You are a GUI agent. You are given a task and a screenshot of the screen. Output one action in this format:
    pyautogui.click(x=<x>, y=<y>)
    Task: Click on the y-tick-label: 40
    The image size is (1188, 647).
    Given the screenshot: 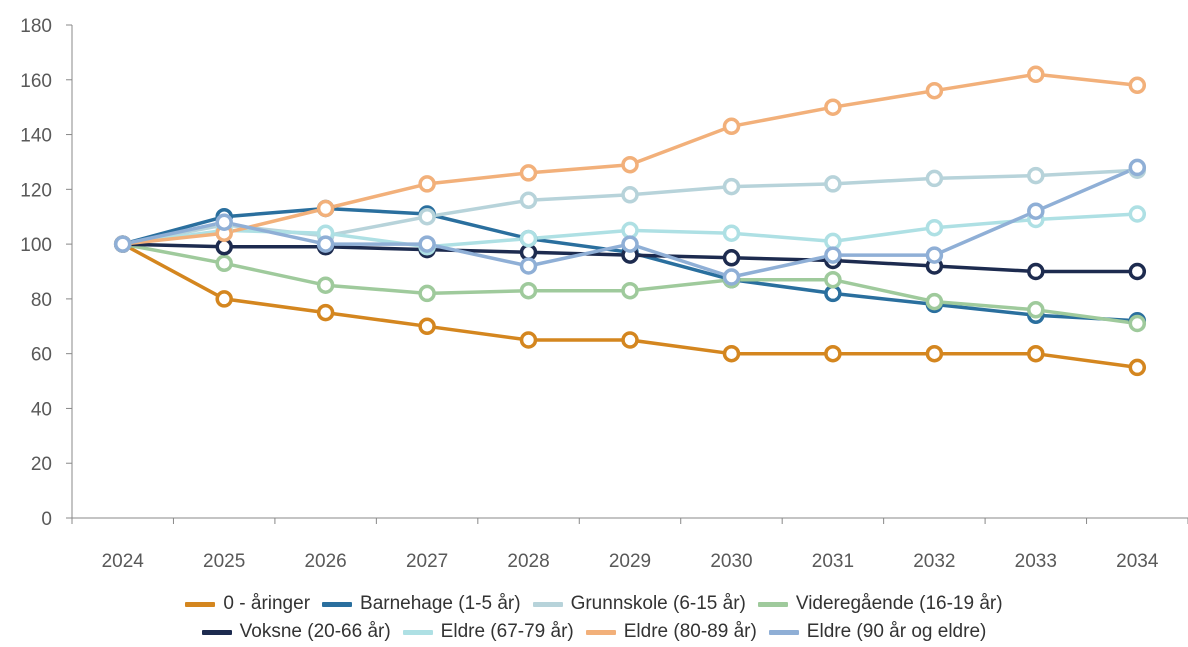 What is the action you would take?
    pyautogui.click(x=41, y=409)
    